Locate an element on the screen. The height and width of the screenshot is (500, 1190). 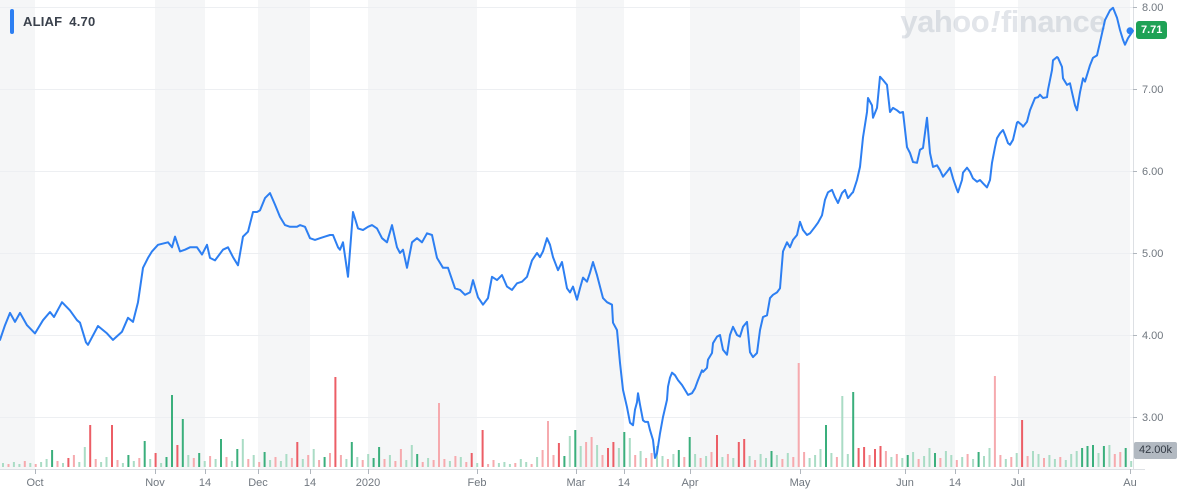
y-tick-label: 3.00 is located at coordinates (1152, 418).